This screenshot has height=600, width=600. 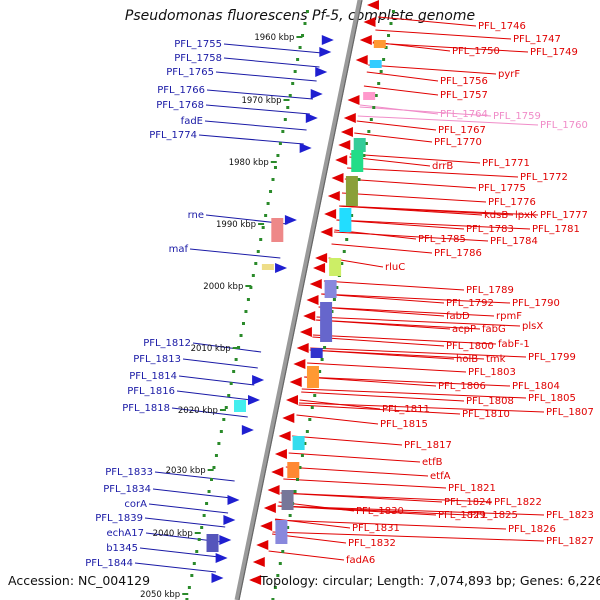 What do you see at coordinates (464, 81) in the screenshot?
I see `gene-label-right: PFL_1756` at bounding box center [464, 81].